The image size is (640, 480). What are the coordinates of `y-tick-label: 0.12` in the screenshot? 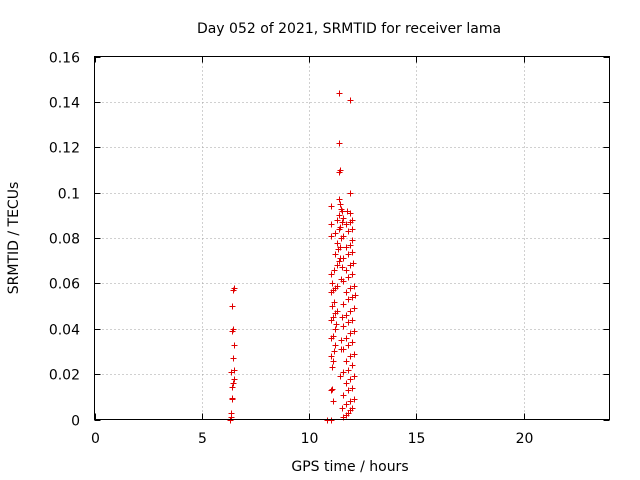 It's located at (64, 149).